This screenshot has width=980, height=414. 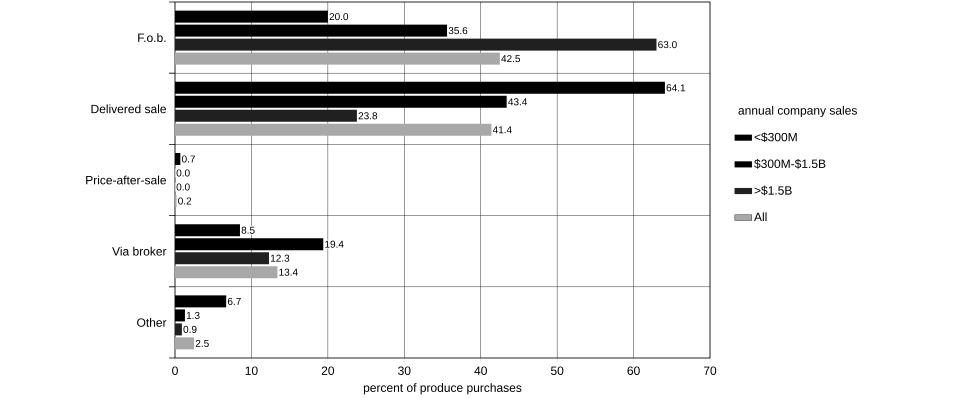 What do you see at coordinates (334, 244) in the screenshot?
I see `data-label: 19.4` at bounding box center [334, 244].